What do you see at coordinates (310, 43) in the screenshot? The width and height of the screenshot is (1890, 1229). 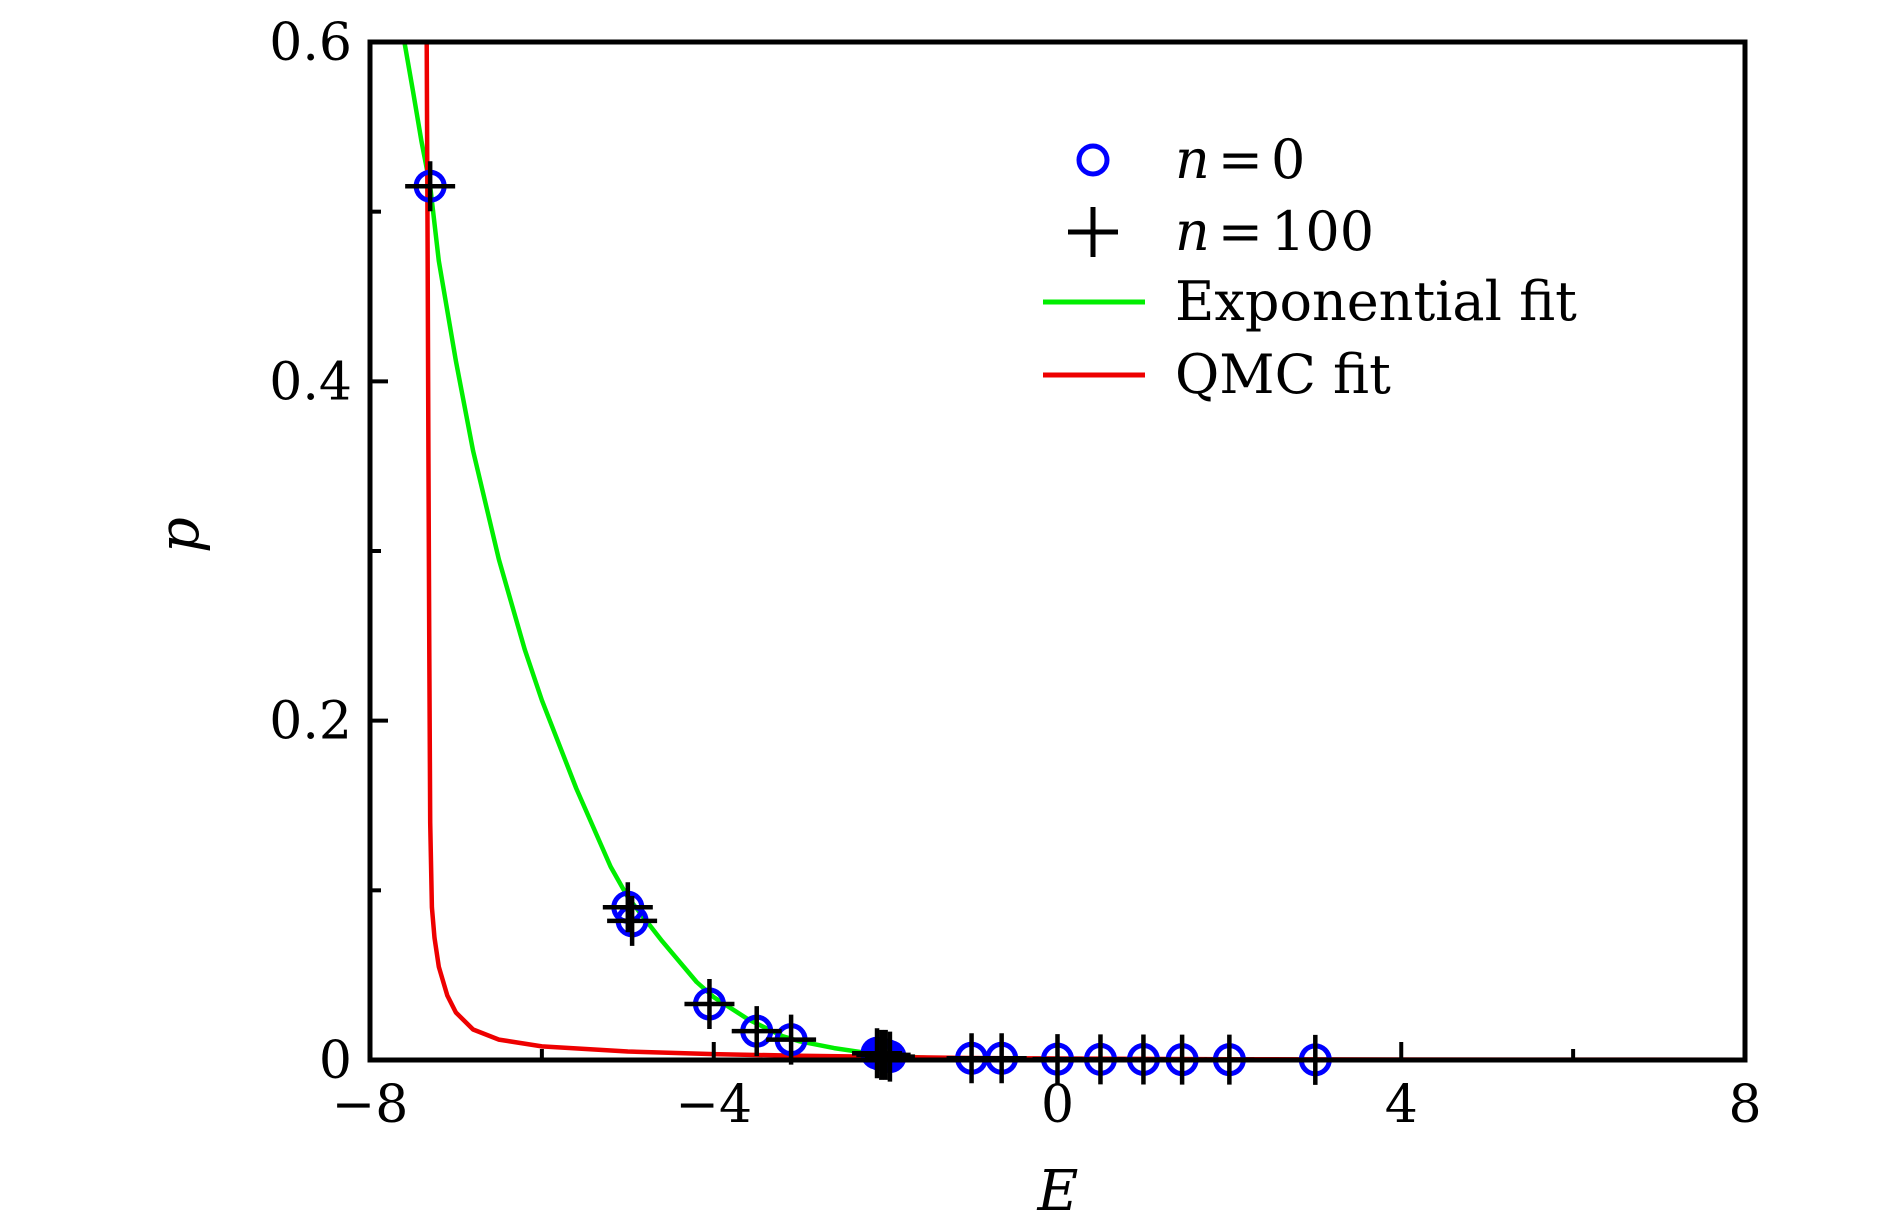 I see `y-tick-label: 0.6` at bounding box center [310, 43].